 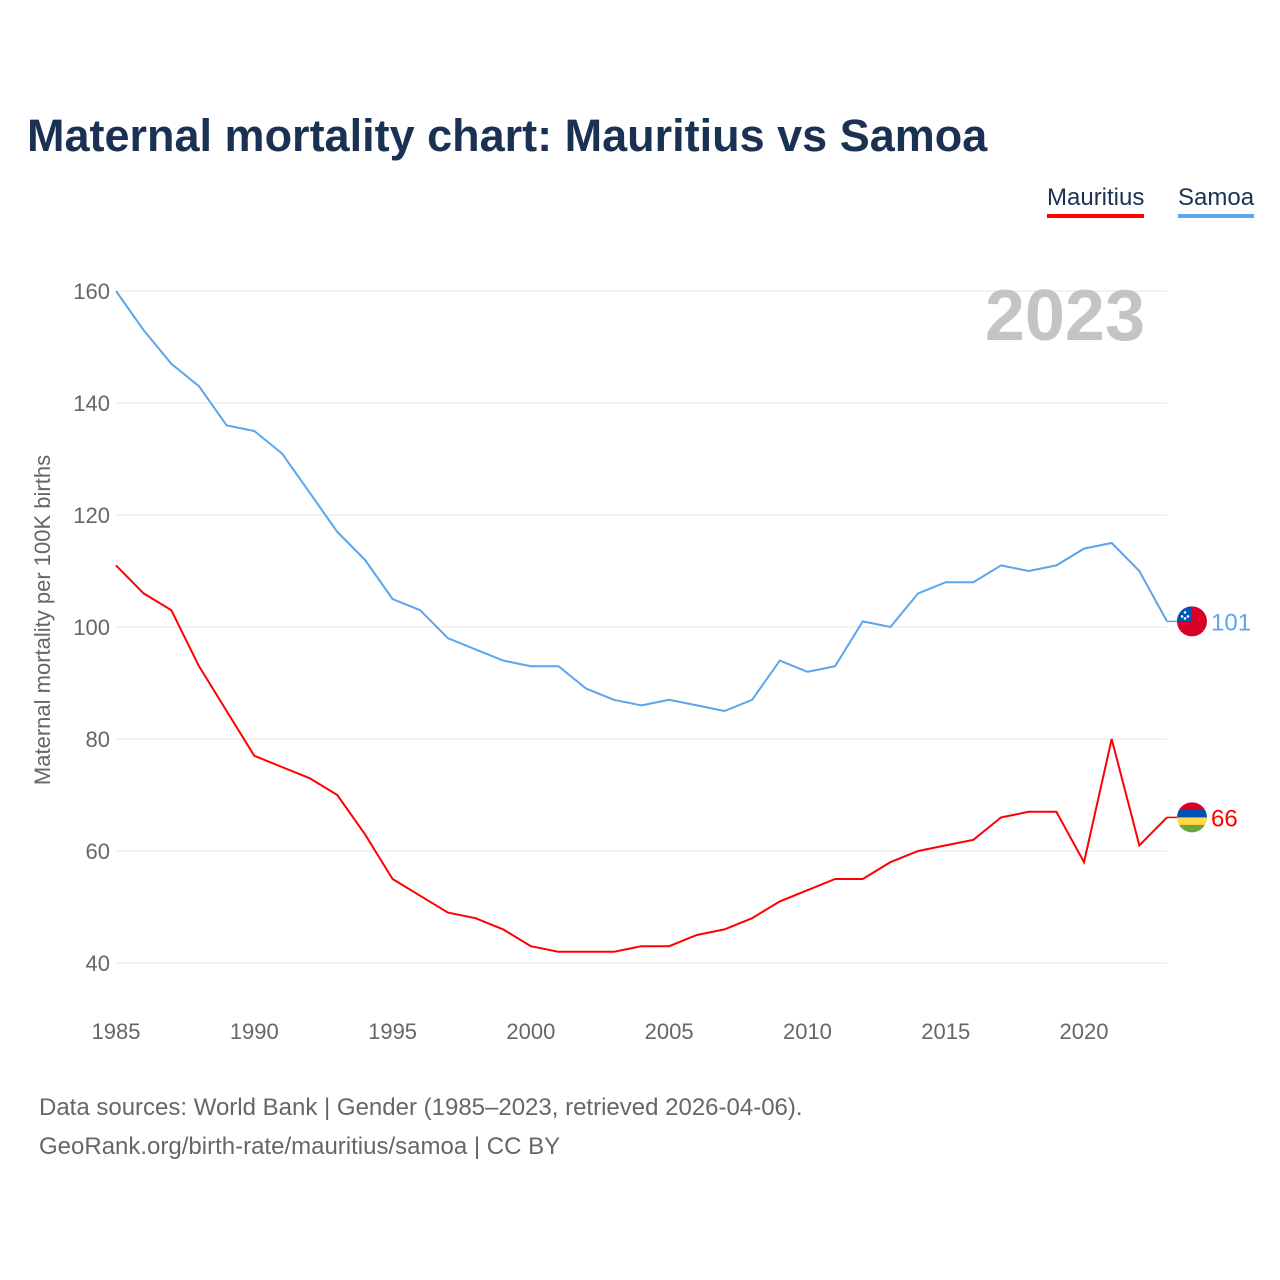 I want to click on x-tick-label: 1985, so click(x=116, y=1031).